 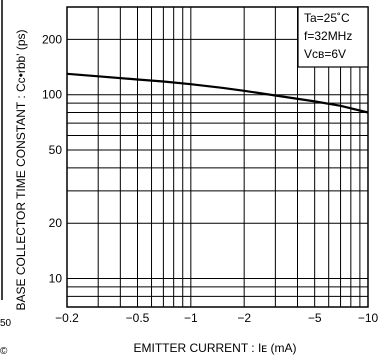 What do you see at coordinates (6, 323) in the screenshot?
I see `left-edge-fragment-number: 50` at bounding box center [6, 323].